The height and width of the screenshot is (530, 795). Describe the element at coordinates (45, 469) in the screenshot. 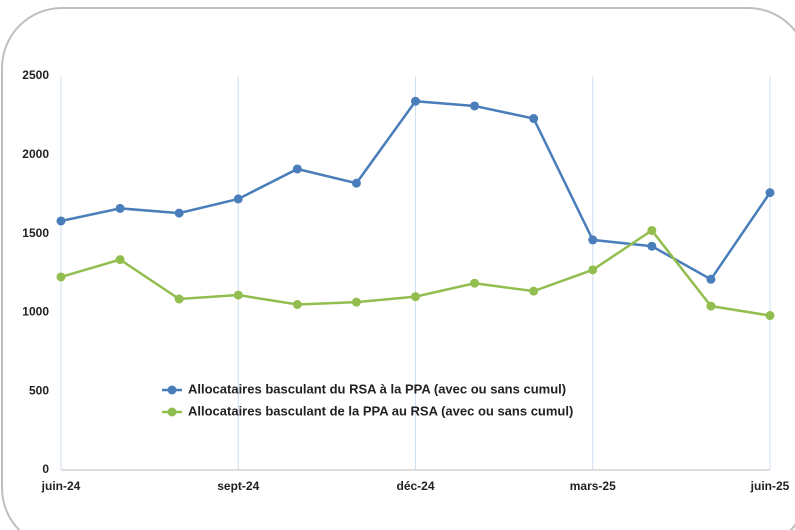

I see `y-tick-label: 0` at that location.